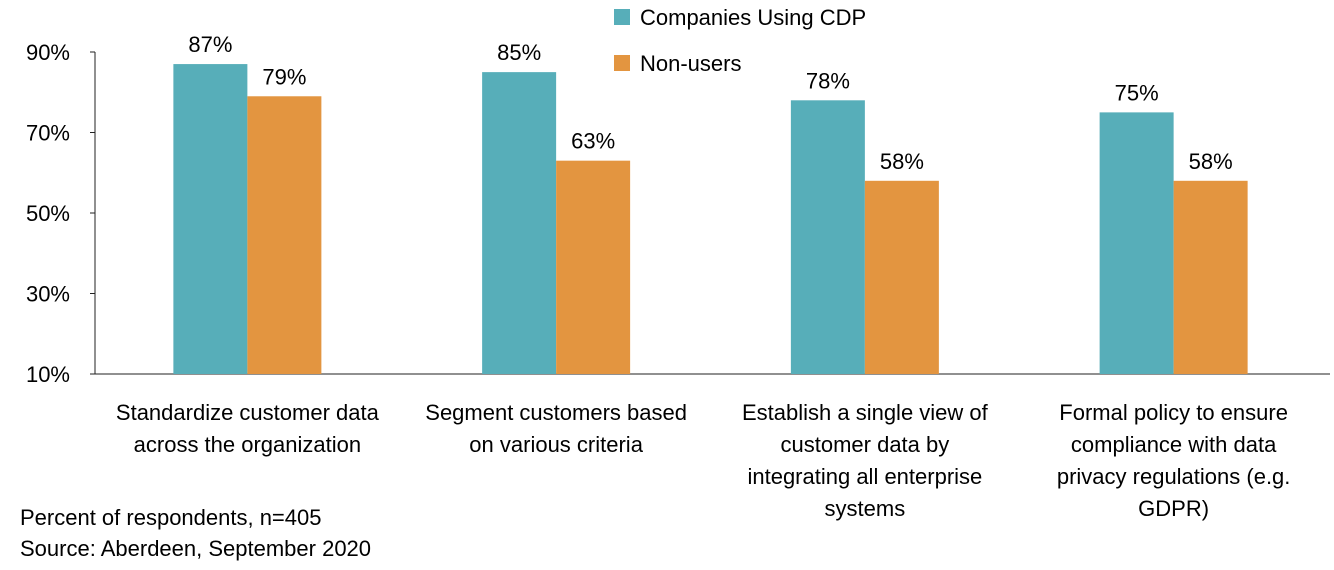  I want to click on data-label: 63%, so click(593, 141).